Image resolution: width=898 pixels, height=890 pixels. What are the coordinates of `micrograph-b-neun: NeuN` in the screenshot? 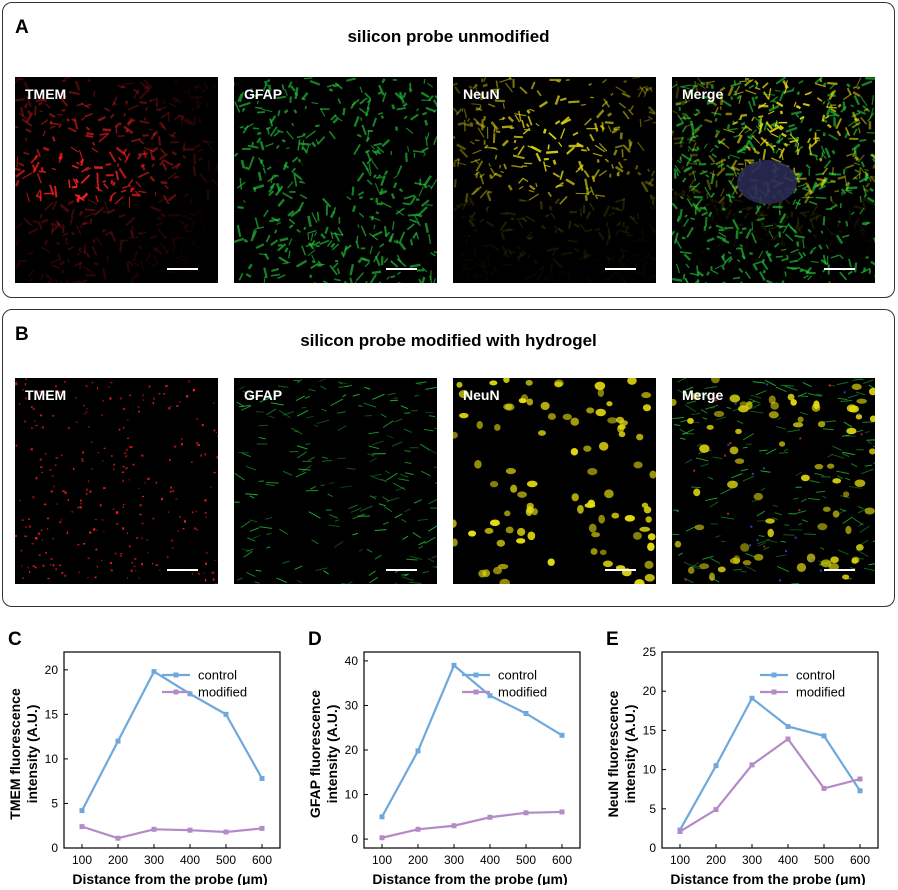 It's located at (554, 481).